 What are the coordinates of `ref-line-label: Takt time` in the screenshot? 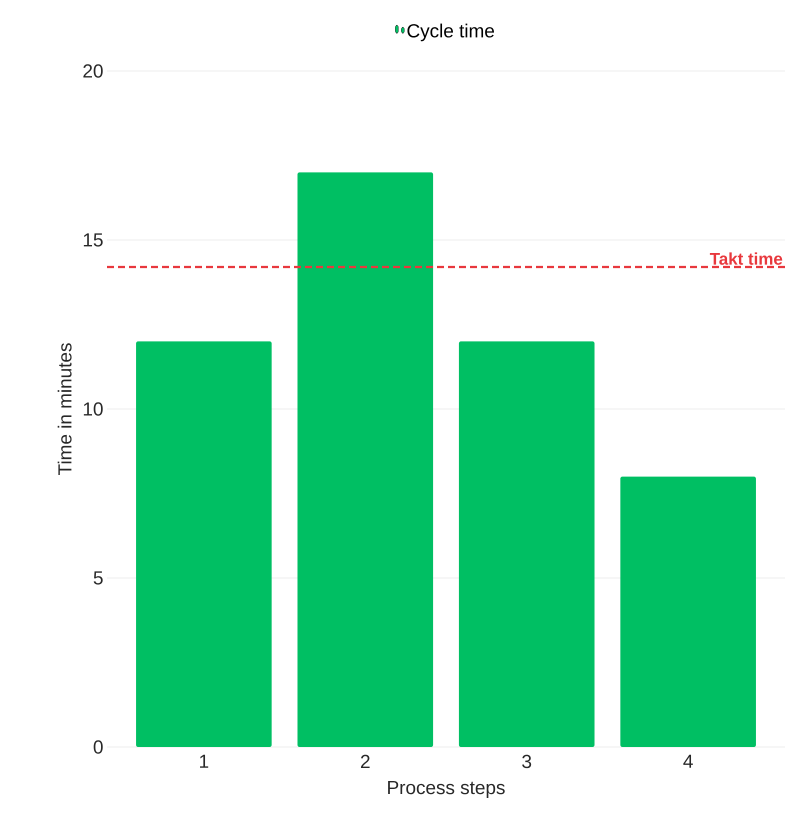 It's located at (746, 258).